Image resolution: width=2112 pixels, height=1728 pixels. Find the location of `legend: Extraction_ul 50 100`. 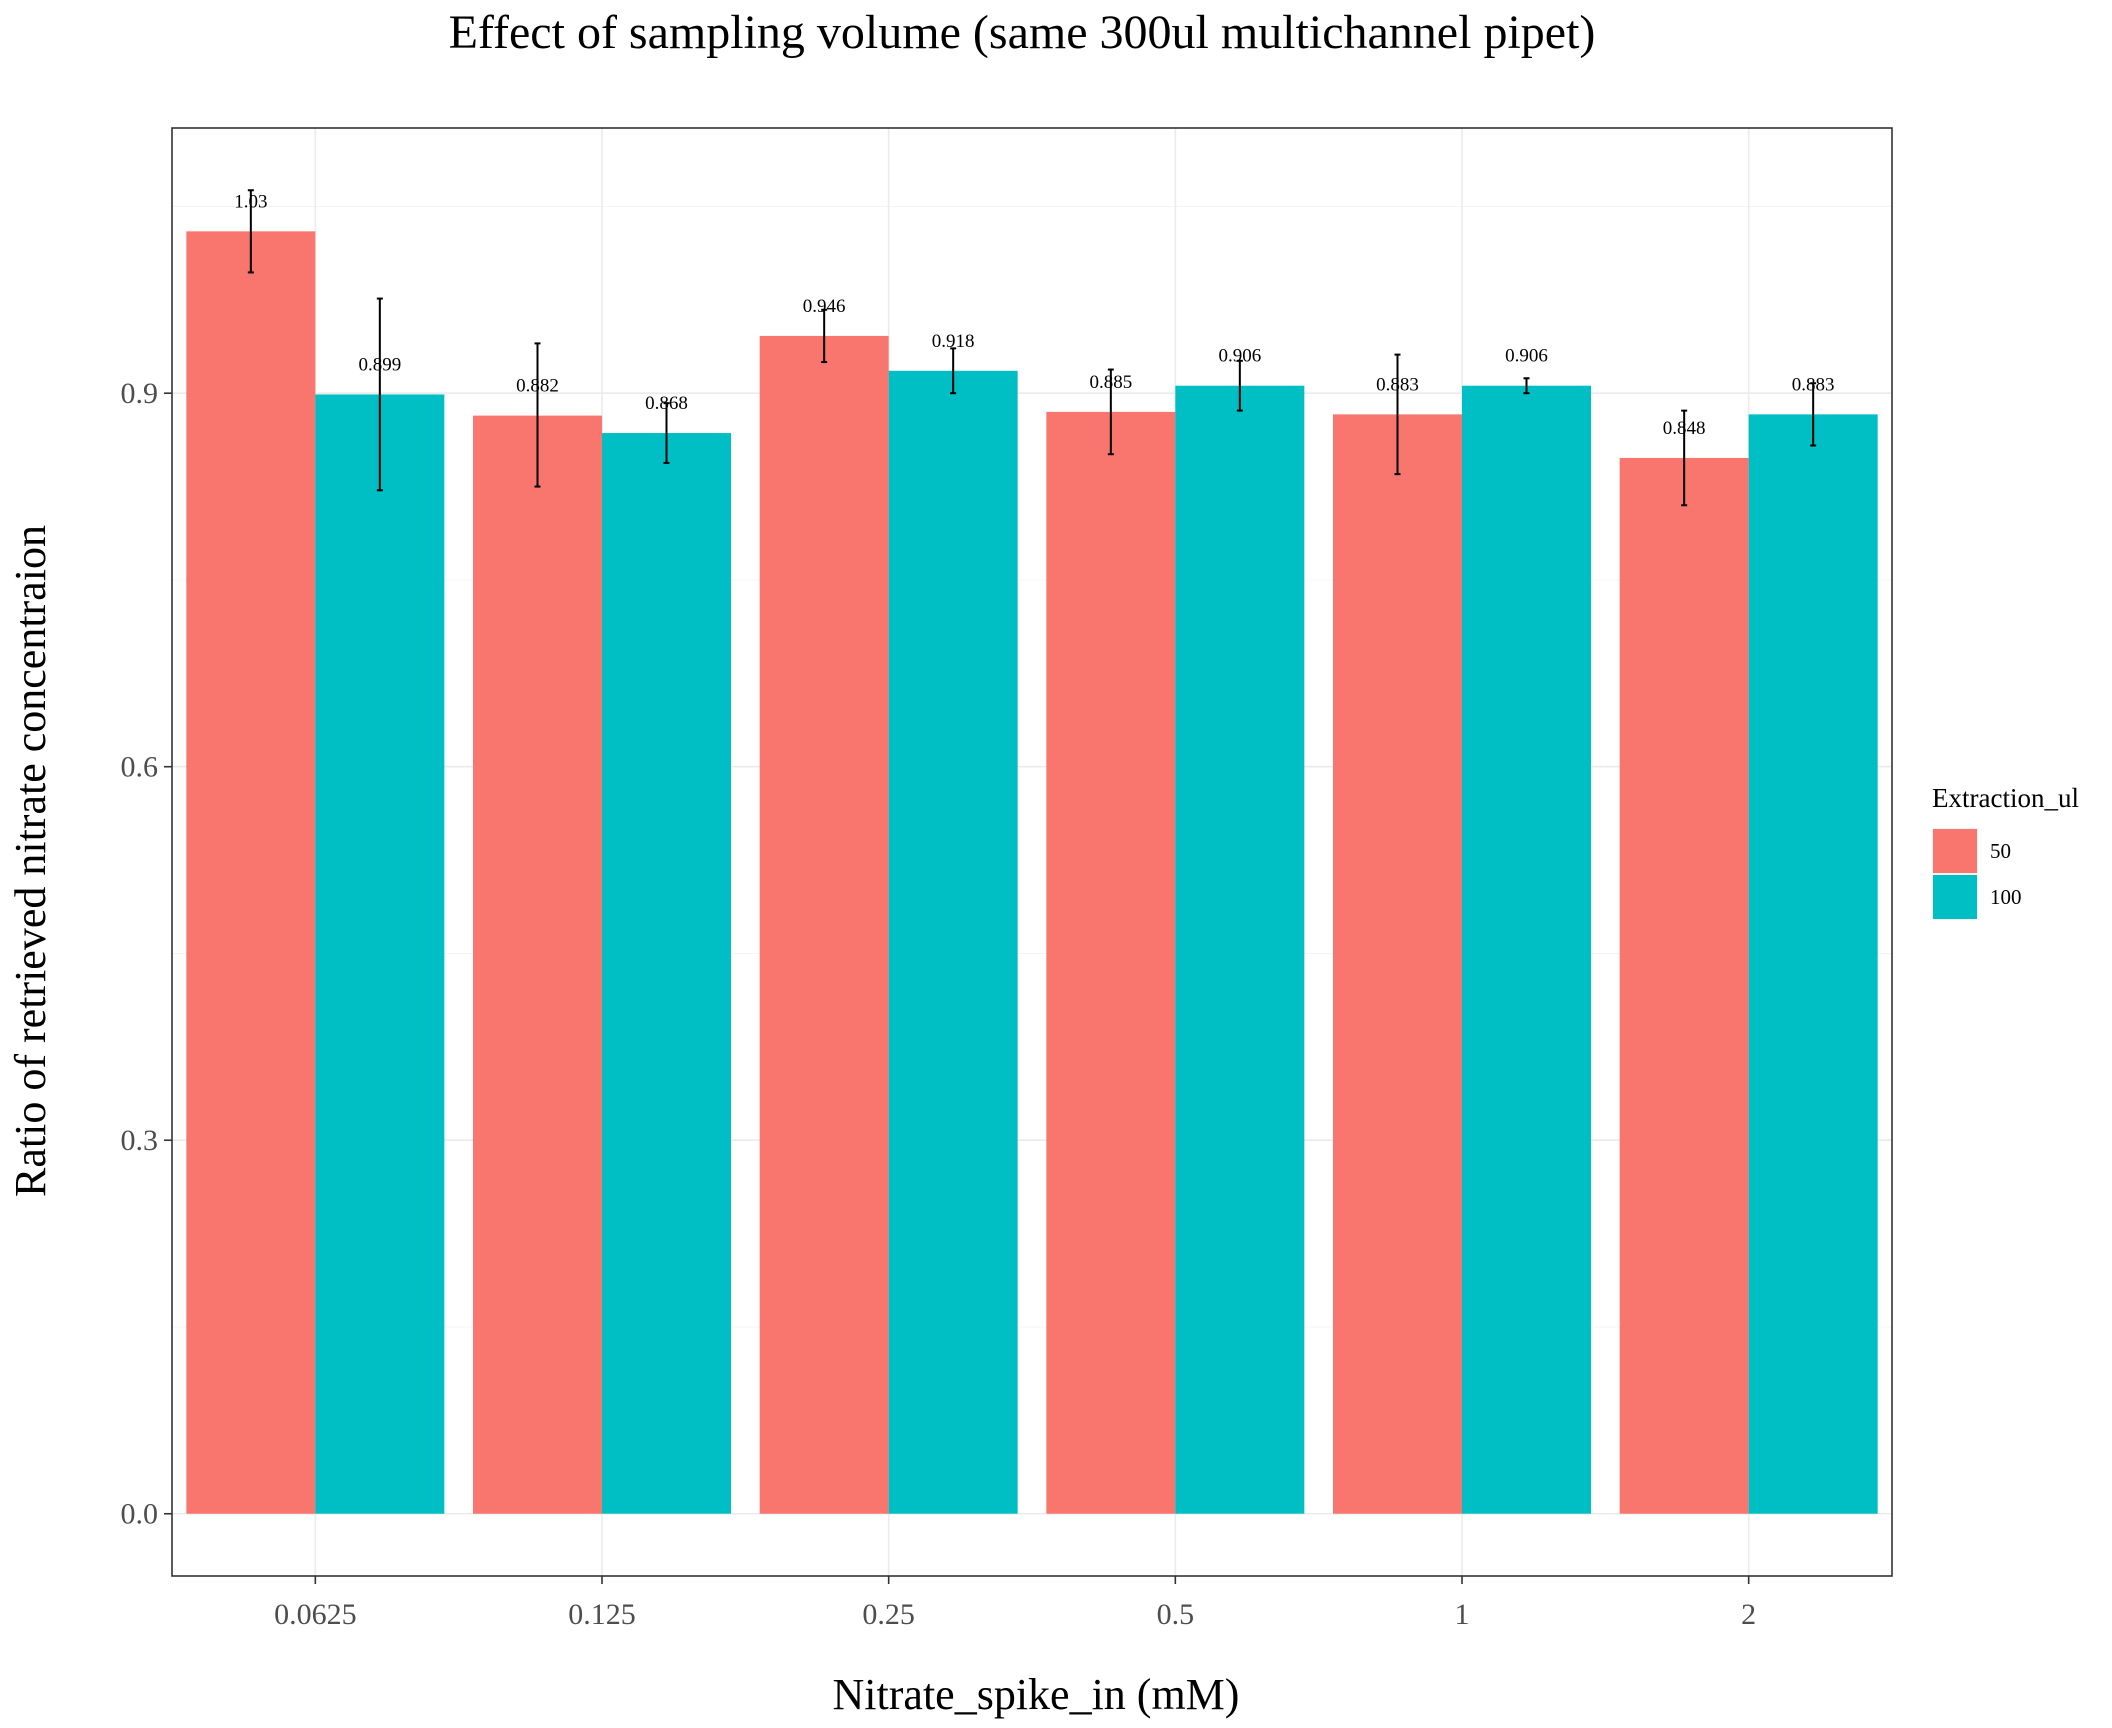

legend: Extraction_ul 50 100 is located at coordinates (2005, 851).